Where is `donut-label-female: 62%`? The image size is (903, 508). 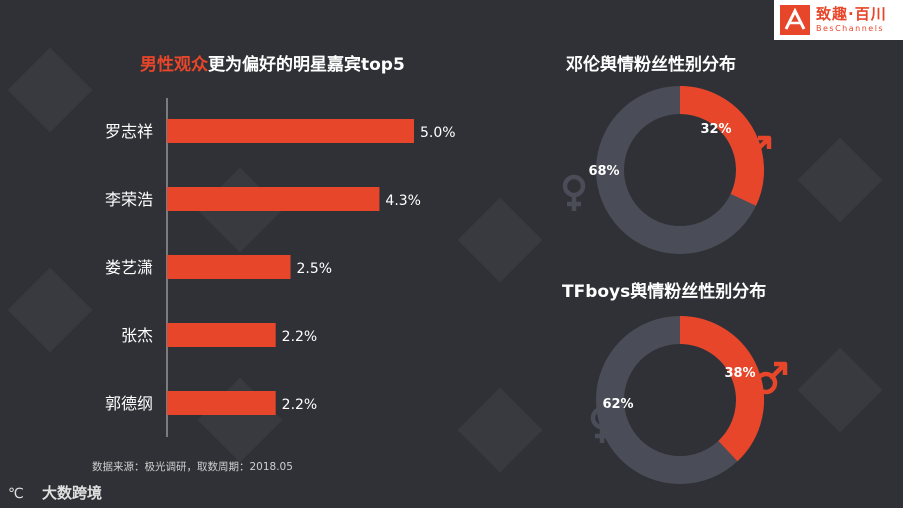
donut-label-female: 62% is located at coordinates (617, 404).